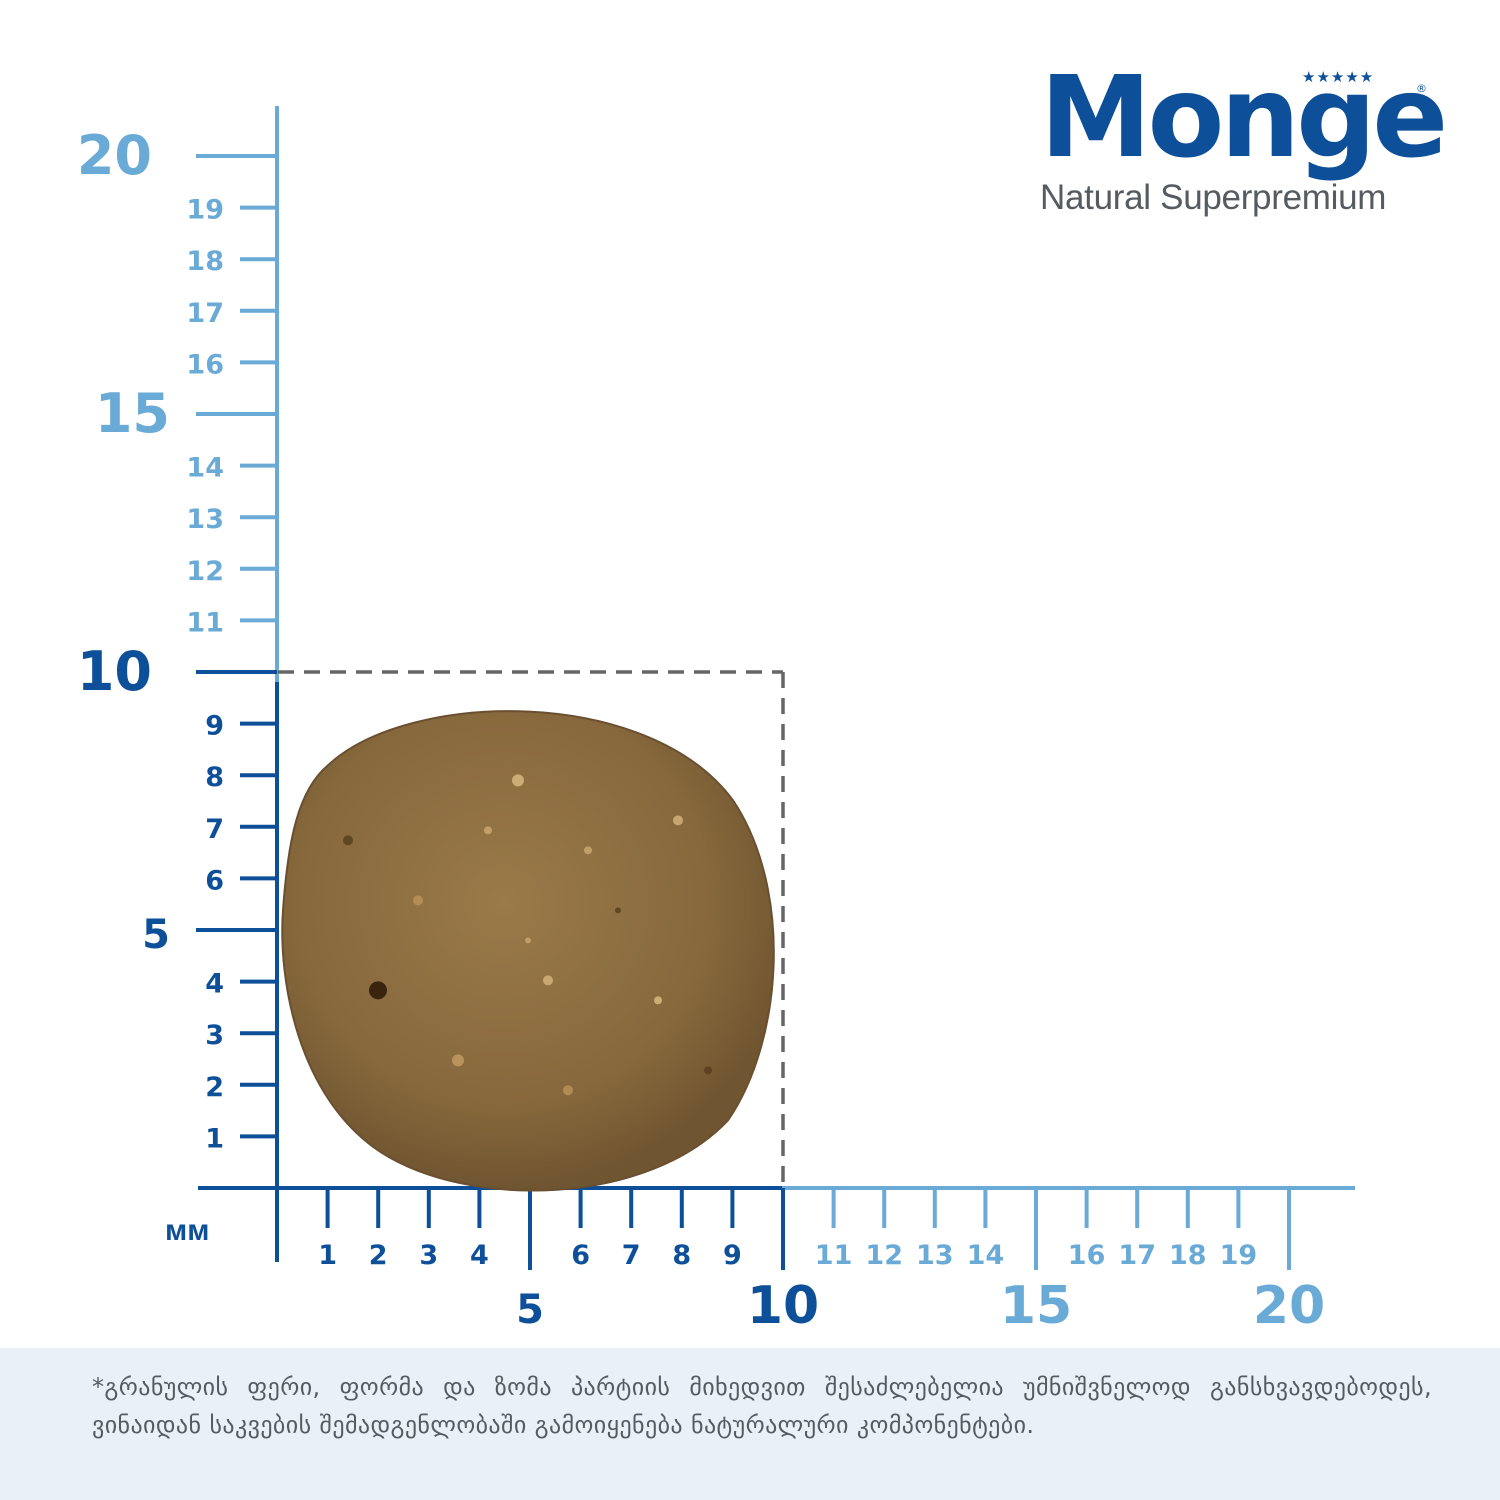  I want to click on five-stars-icon: ★★★★★, so click(1338, 77).